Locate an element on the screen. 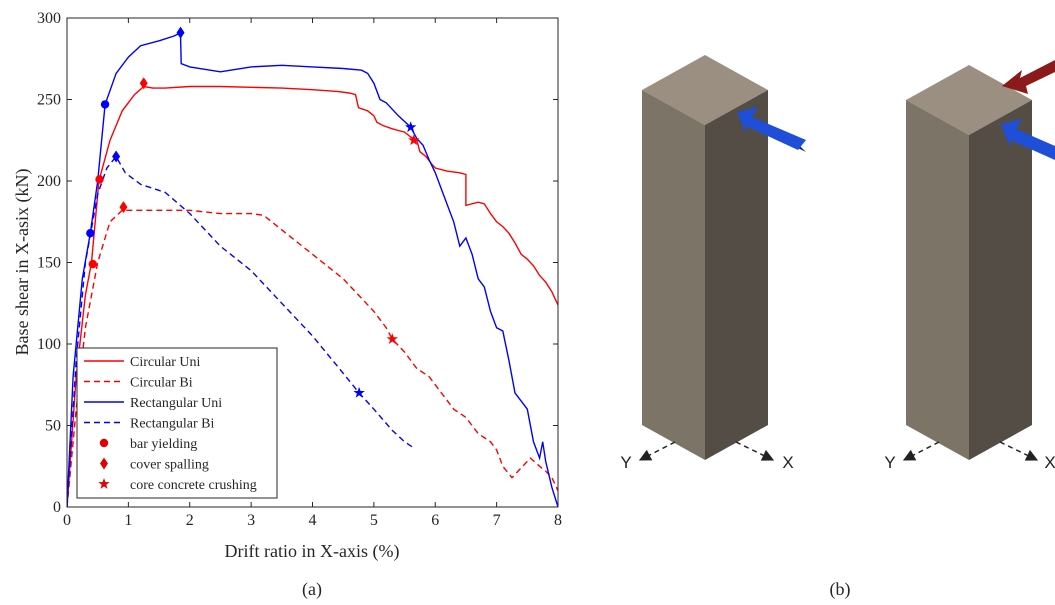 This screenshot has width=1055, height=605. x-tick-label: 8 is located at coordinates (558, 520).